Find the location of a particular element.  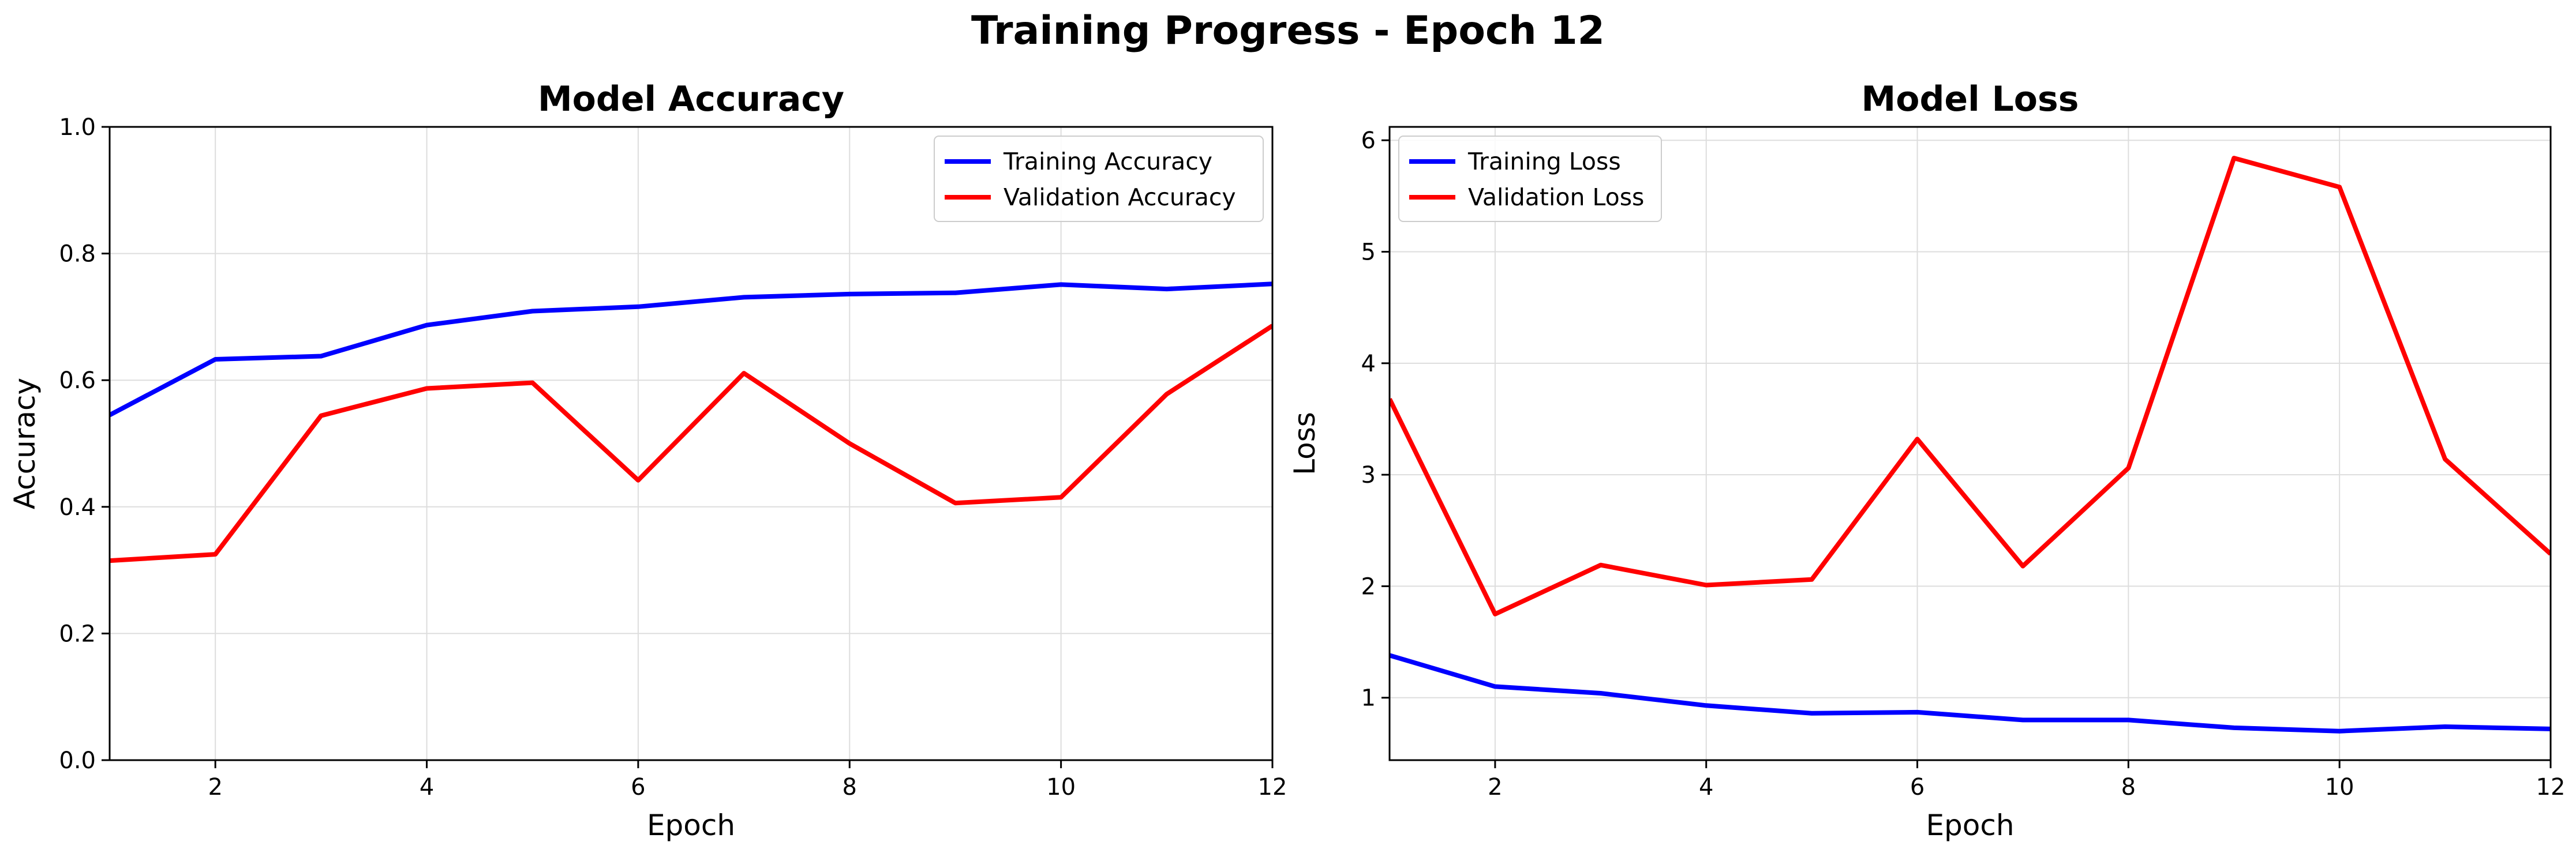

legend-label: Validation Accuracy is located at coordinates (1120, 197).